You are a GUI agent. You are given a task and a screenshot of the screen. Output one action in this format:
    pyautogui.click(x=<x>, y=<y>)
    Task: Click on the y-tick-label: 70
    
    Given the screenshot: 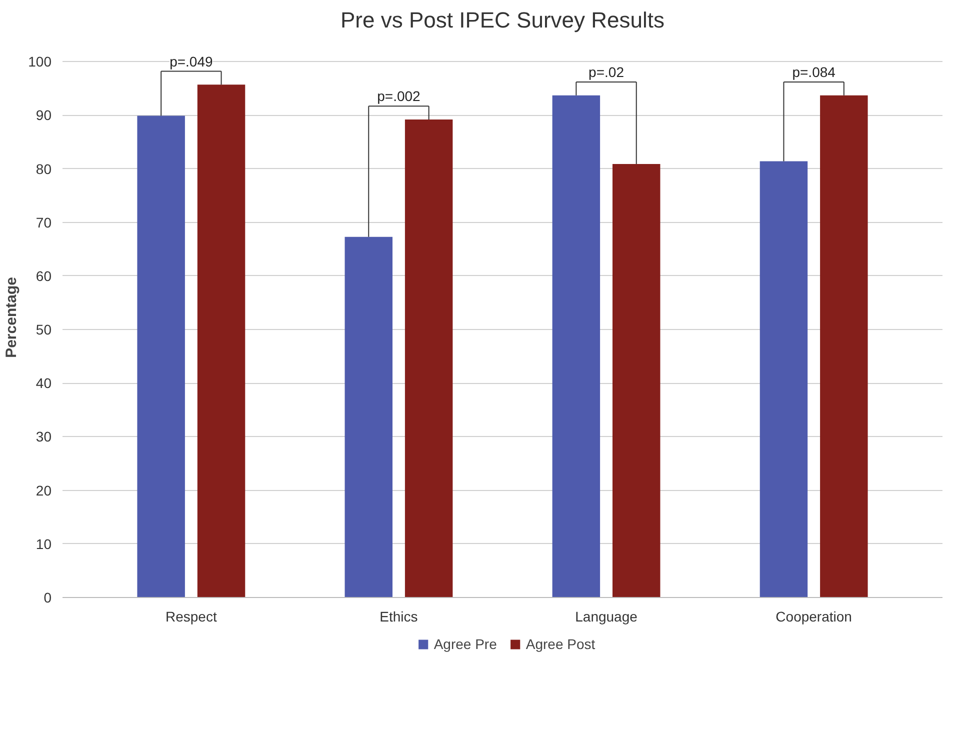 What is the action you would take?
    pyautogui.click(x=44, y=222)
    